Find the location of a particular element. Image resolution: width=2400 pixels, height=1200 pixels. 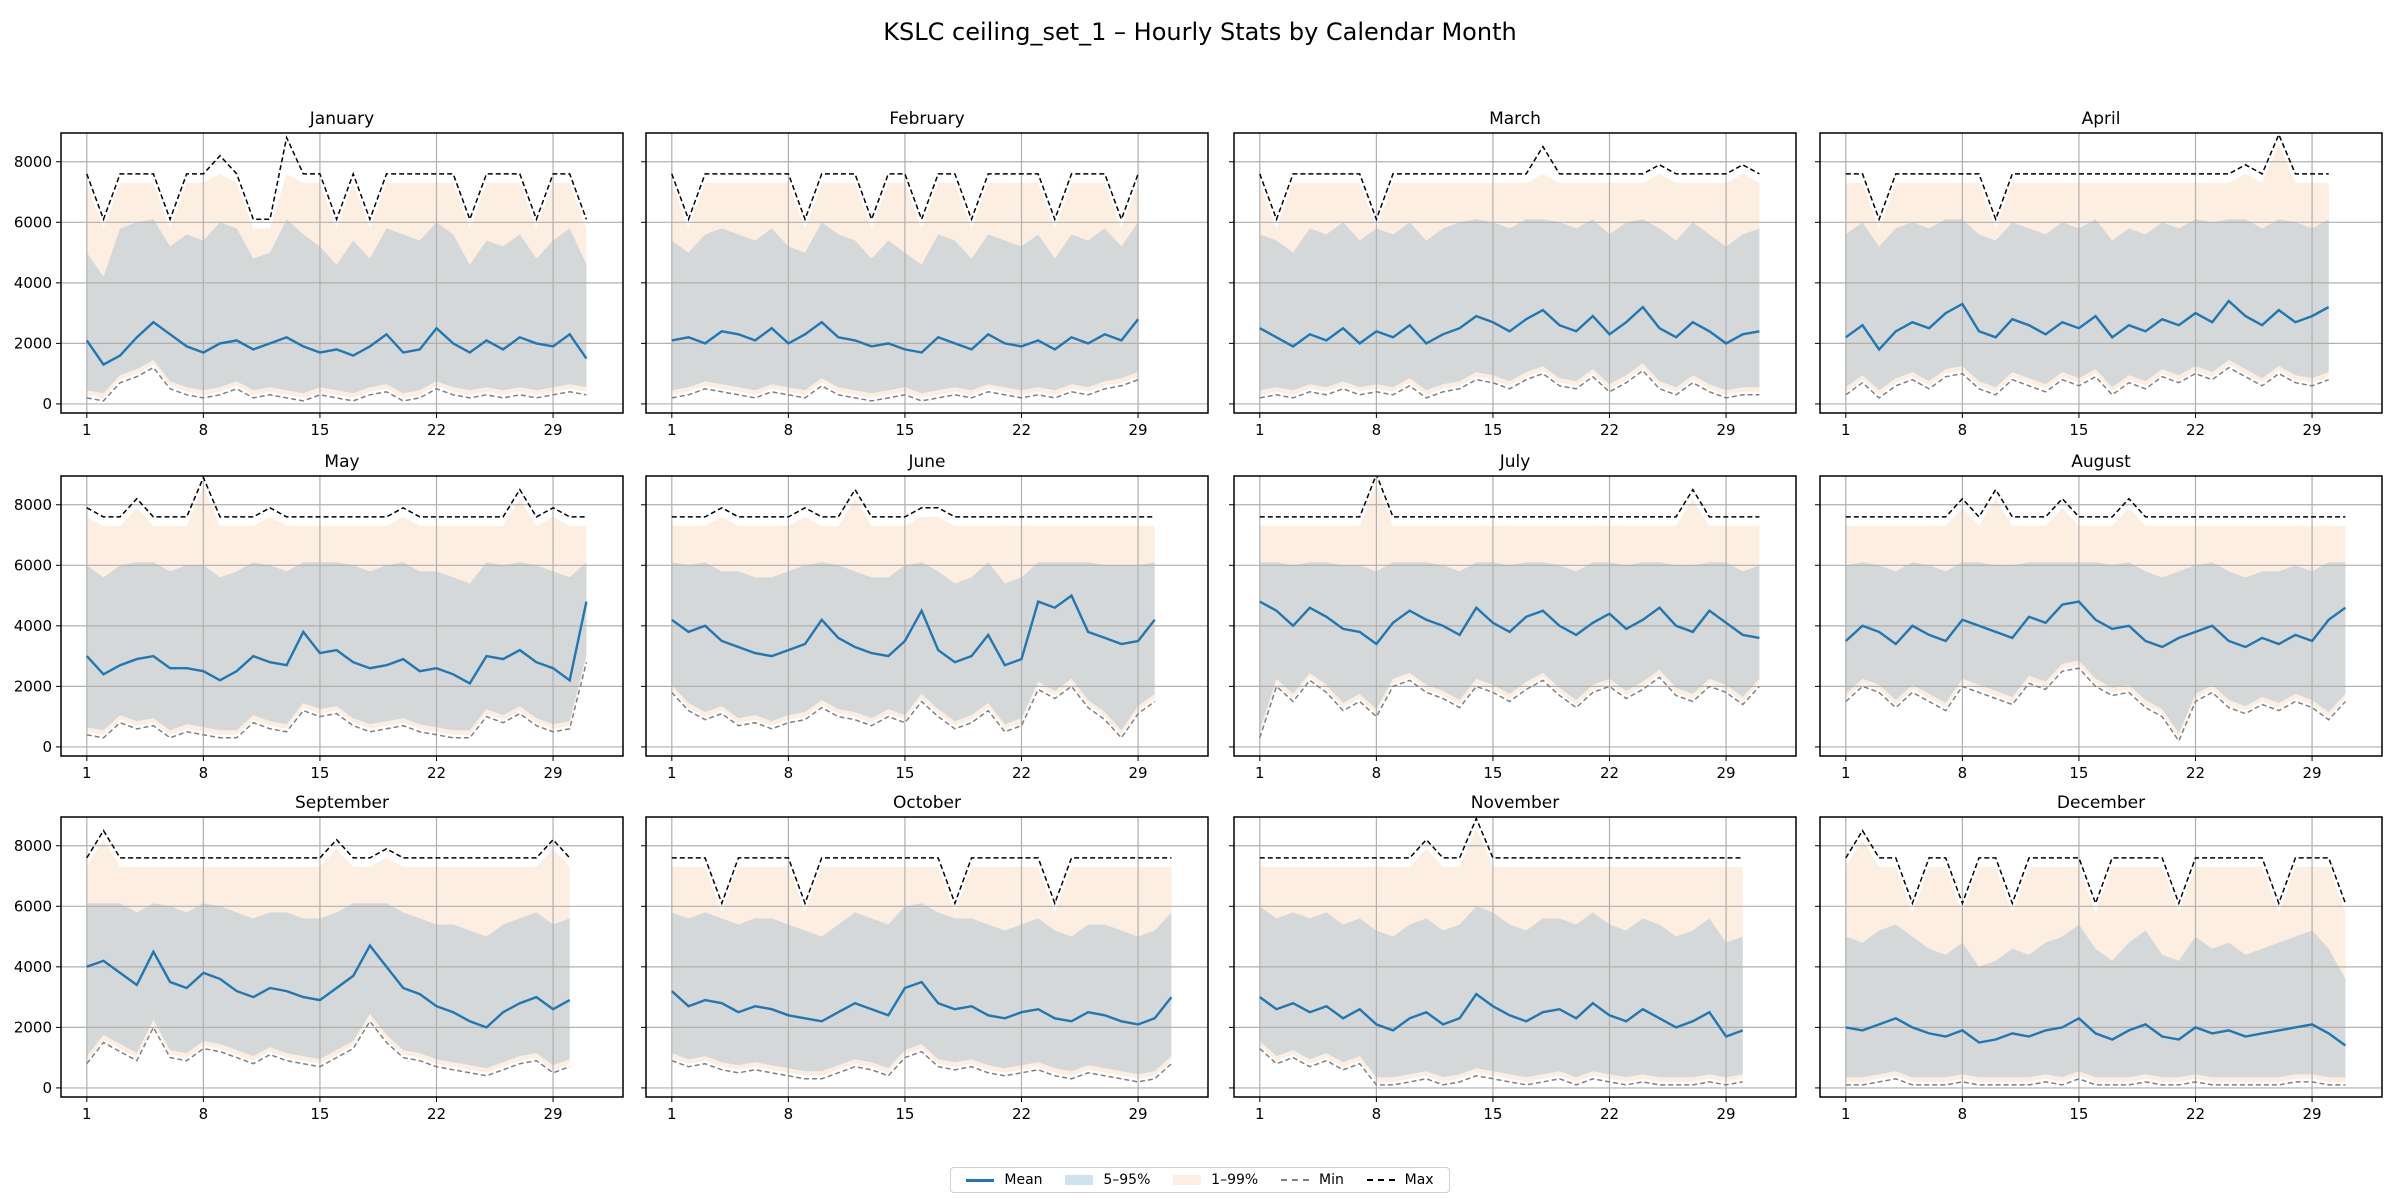

legend: Mean 5–95% 1–99% Min Max is located at coordinates (1200, 1180).